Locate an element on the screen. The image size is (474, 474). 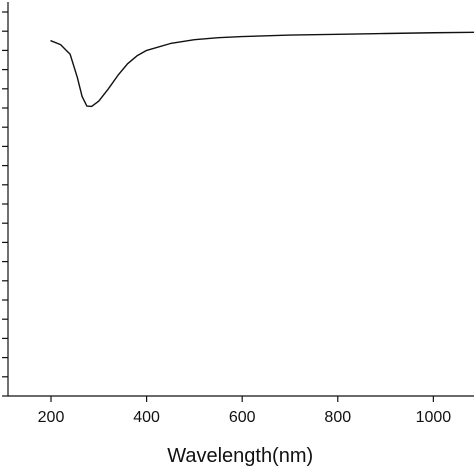
x-axis-ticks is located at coordinates (242, 399).